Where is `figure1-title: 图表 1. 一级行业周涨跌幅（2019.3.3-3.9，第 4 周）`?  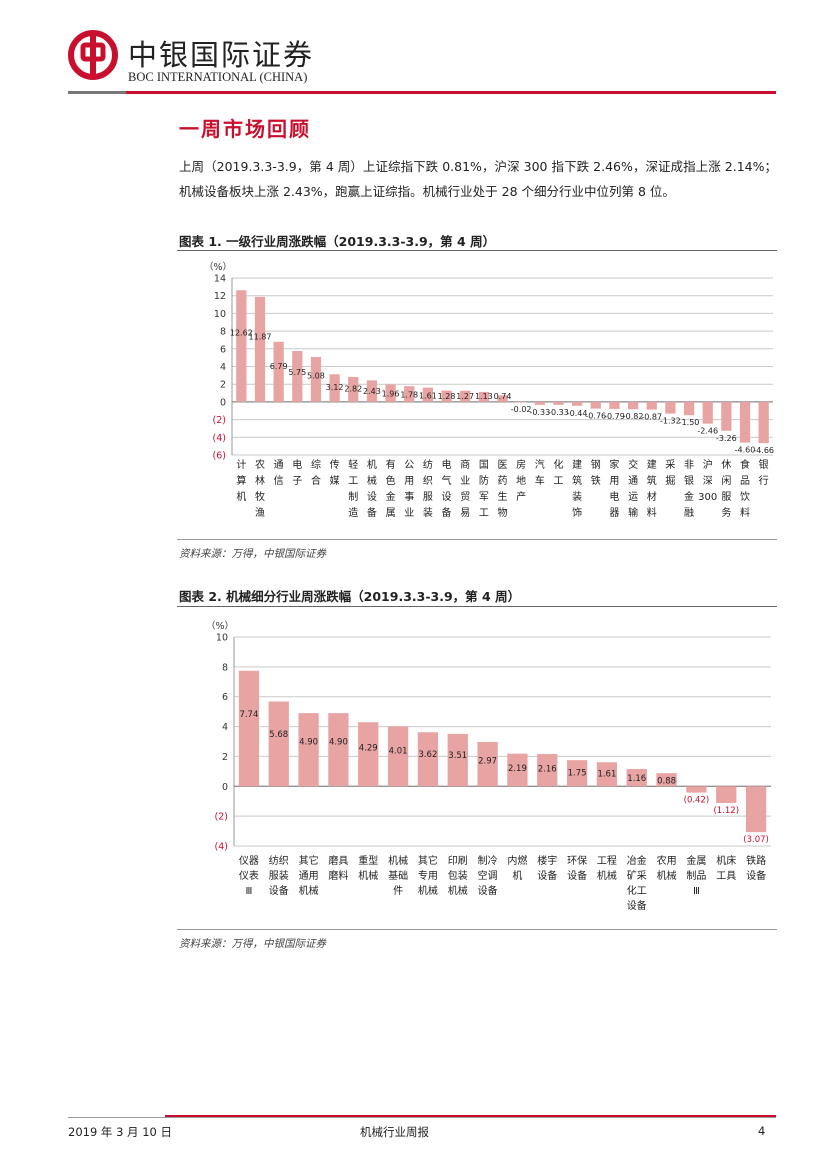
figure1-title: 图表 1. 一级行业周涨跌幅（2019.3.3-3.9，第 4 周） is located at coordinates (337, 241).